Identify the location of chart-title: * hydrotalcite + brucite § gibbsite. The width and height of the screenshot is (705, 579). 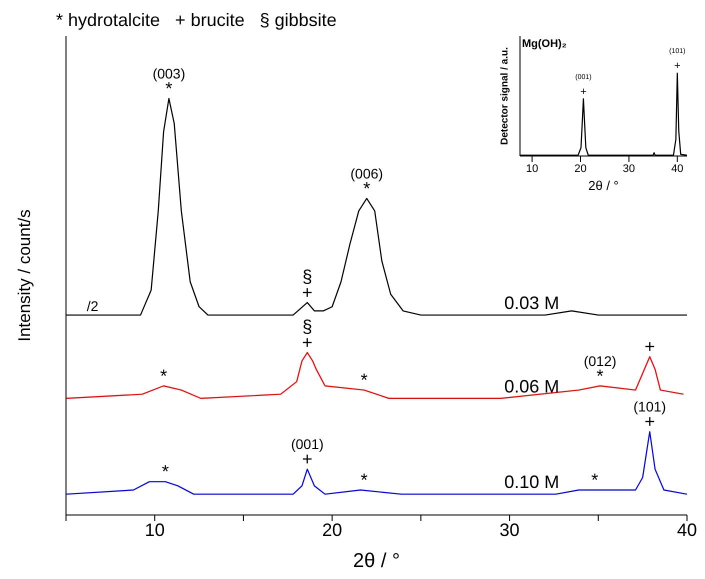
(196, 20).